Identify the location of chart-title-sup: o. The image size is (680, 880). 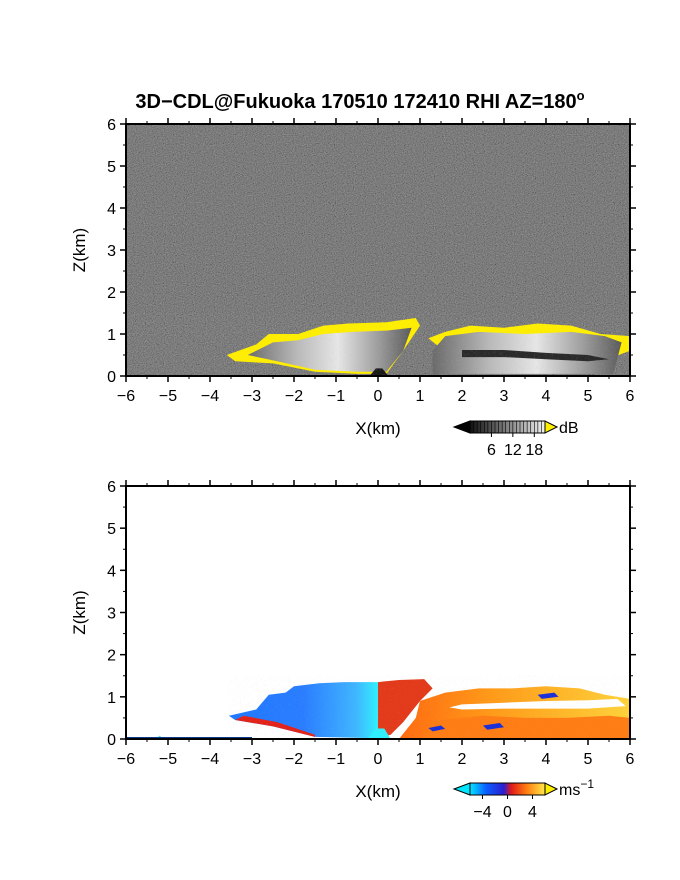
(581, 95).